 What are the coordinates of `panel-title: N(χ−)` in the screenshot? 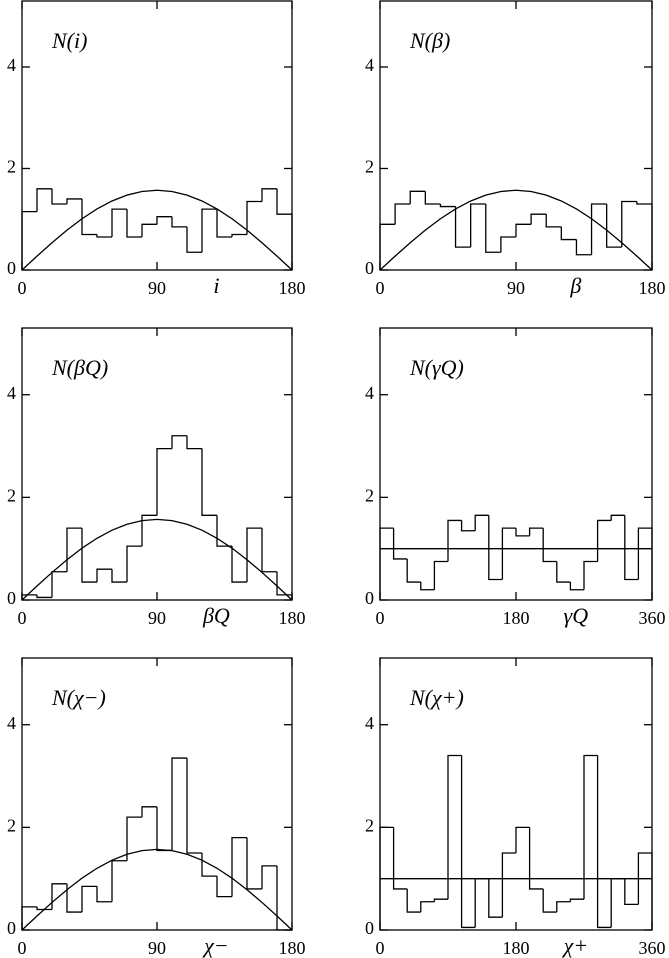 It's located at (78, 697).